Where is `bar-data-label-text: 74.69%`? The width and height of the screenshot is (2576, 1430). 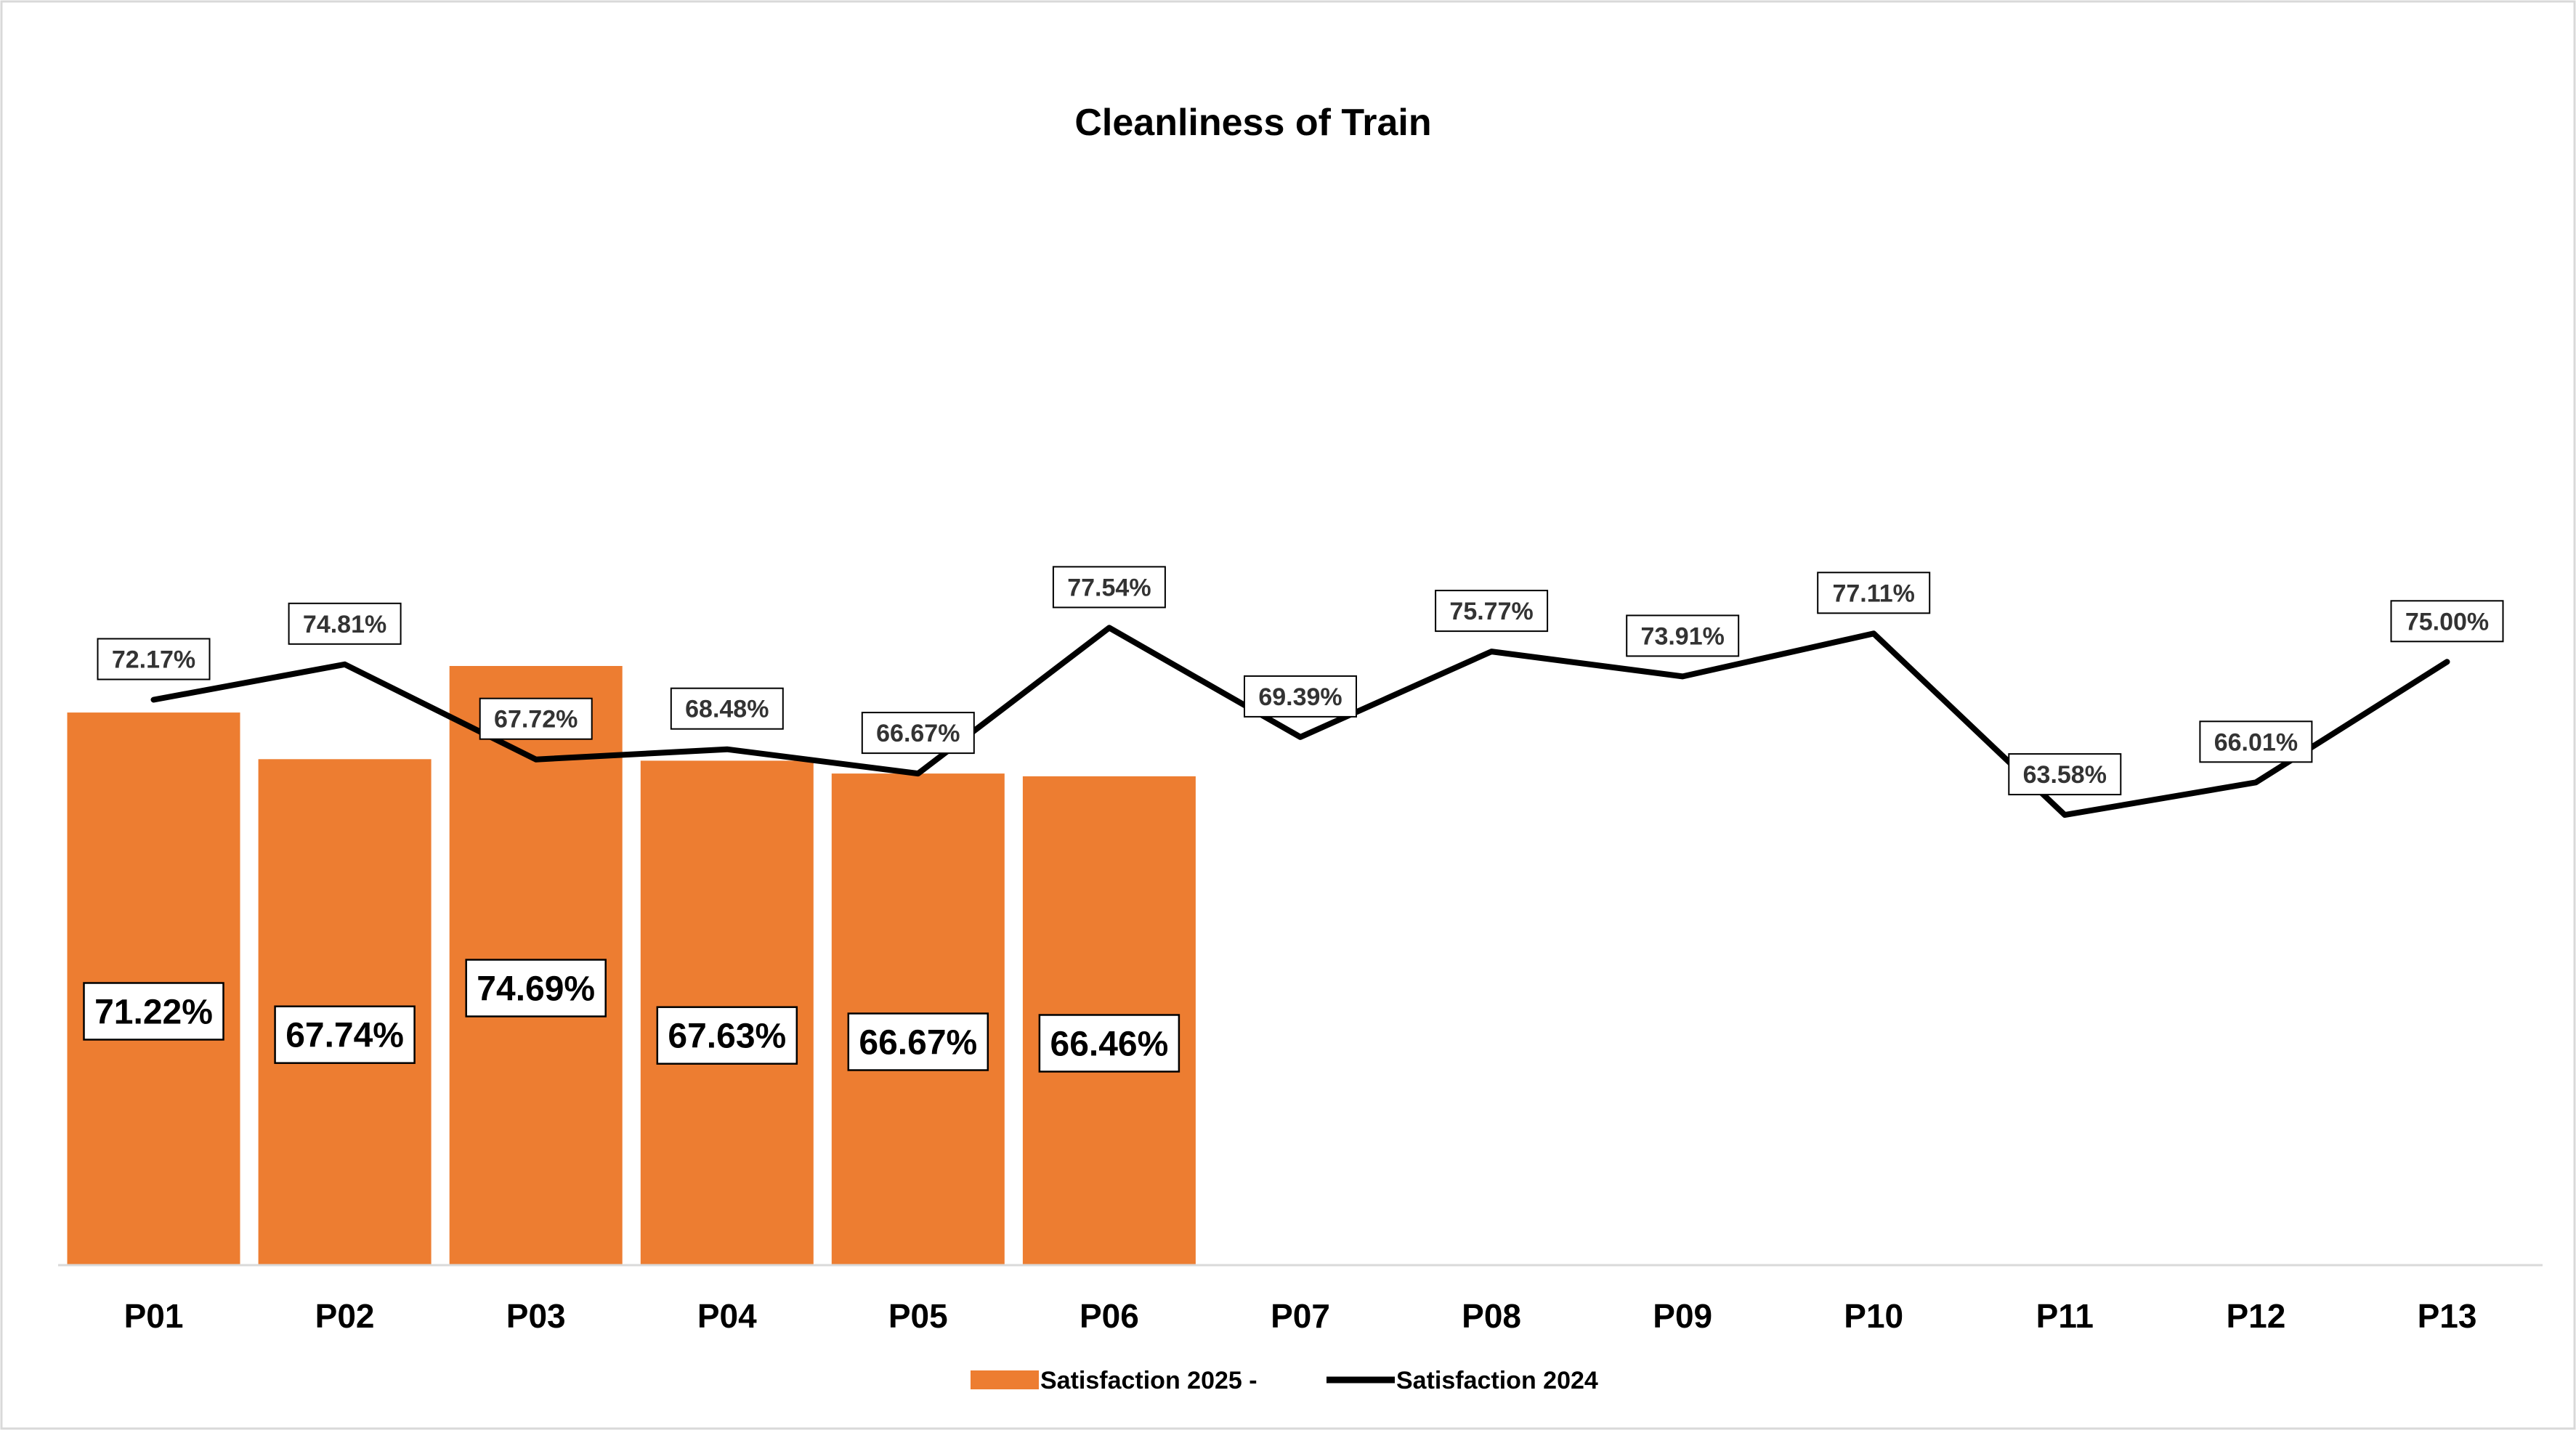 bar-data-label-text: 74.69% is located at coordinates (536, 989).